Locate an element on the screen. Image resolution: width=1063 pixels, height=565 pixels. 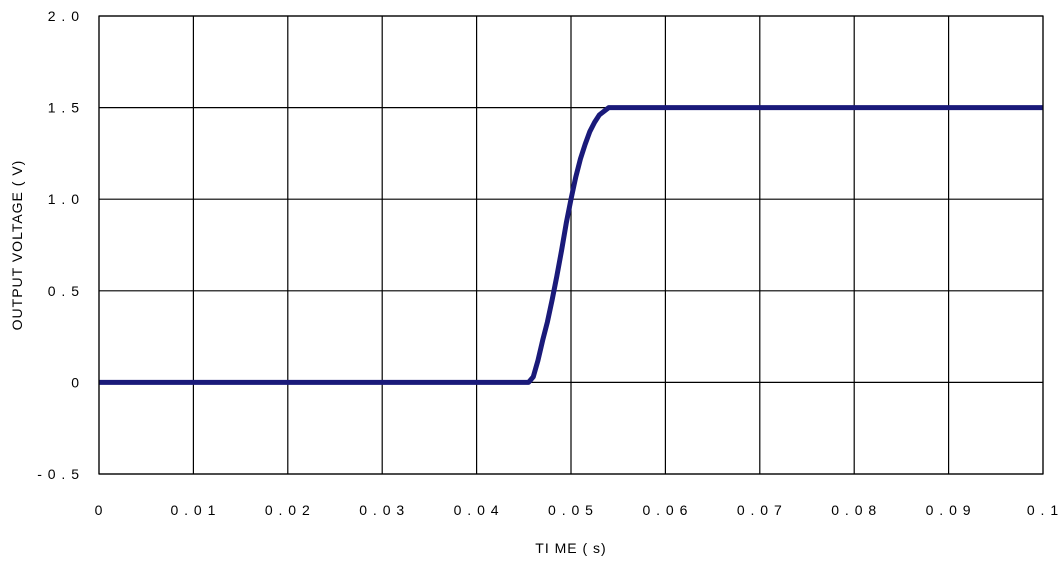
y-tick-label: 2 . 0 is located at coordinates (64, 16).